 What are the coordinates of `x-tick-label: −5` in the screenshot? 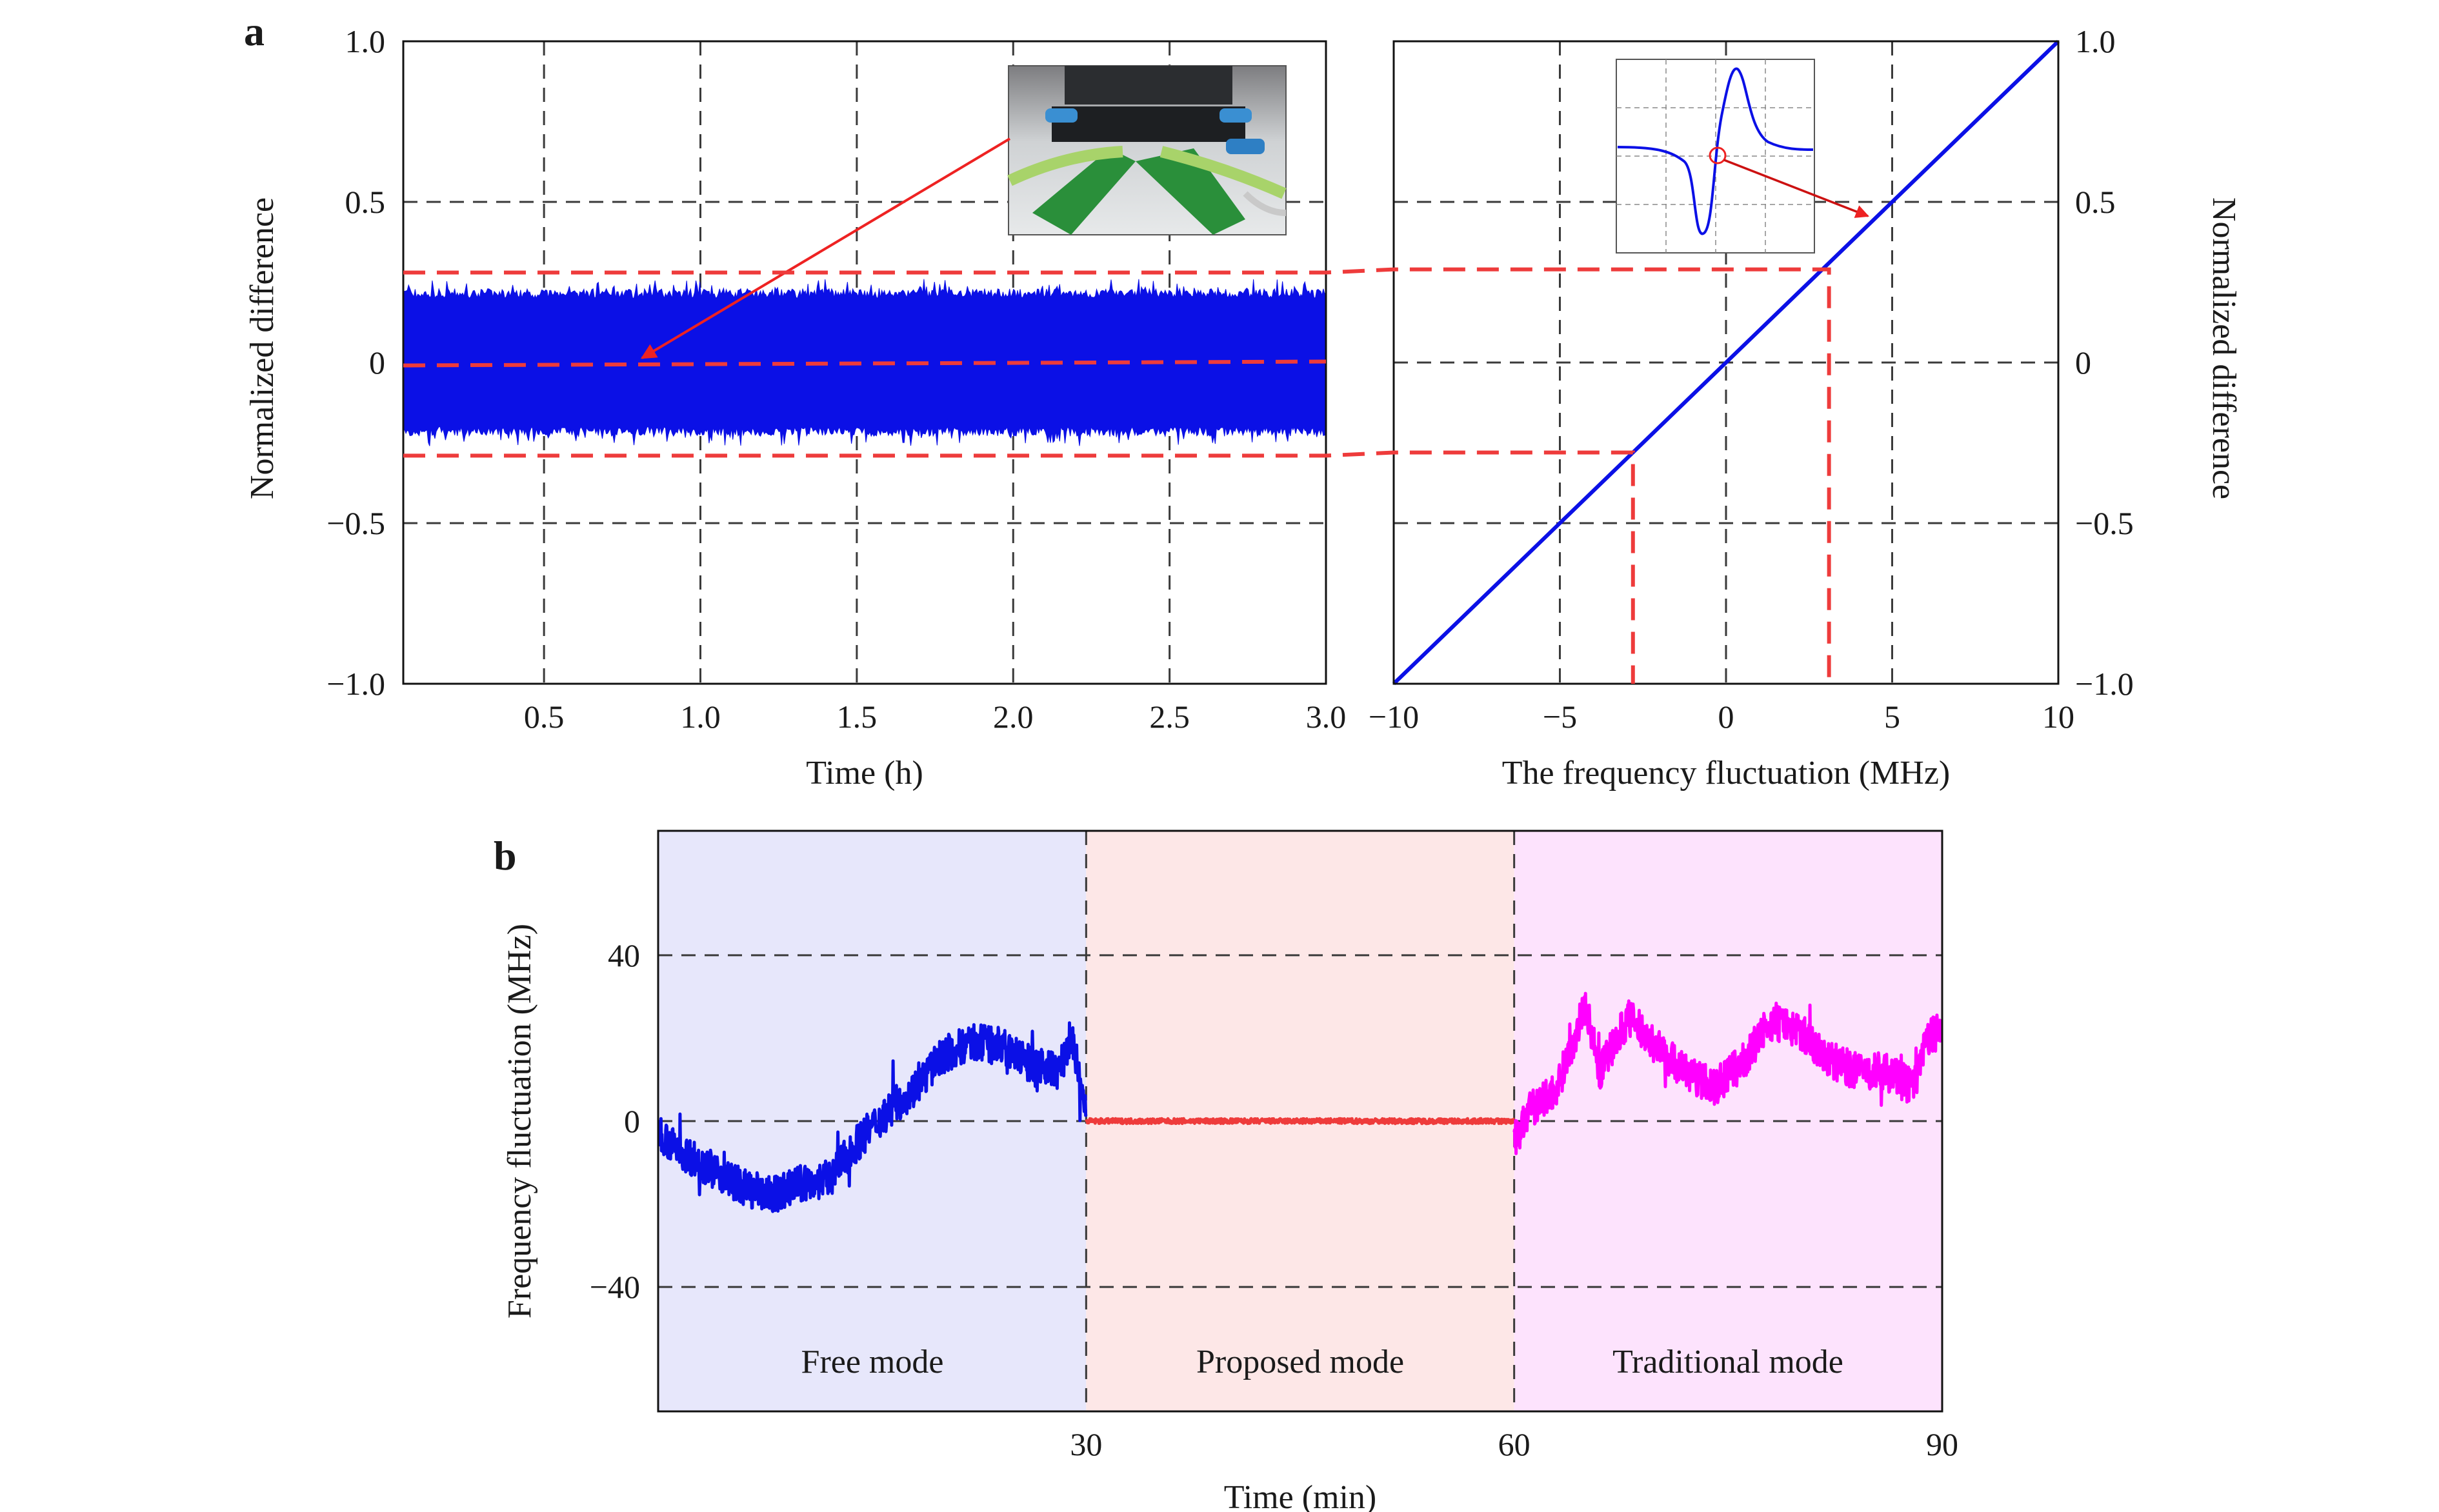 It's located at (1560, 717).